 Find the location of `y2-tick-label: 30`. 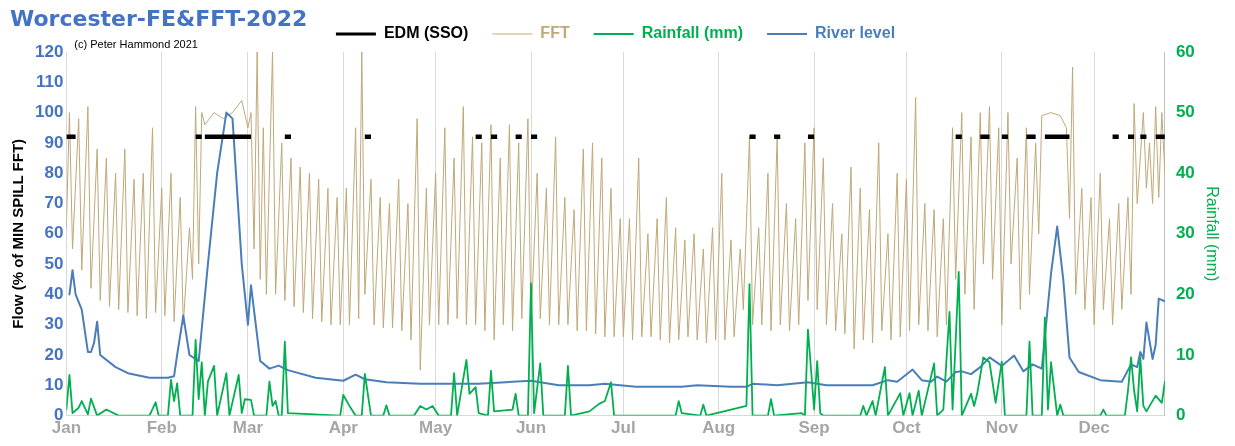

y2-tick-label: 30 is located at coordinates (1185, 233).